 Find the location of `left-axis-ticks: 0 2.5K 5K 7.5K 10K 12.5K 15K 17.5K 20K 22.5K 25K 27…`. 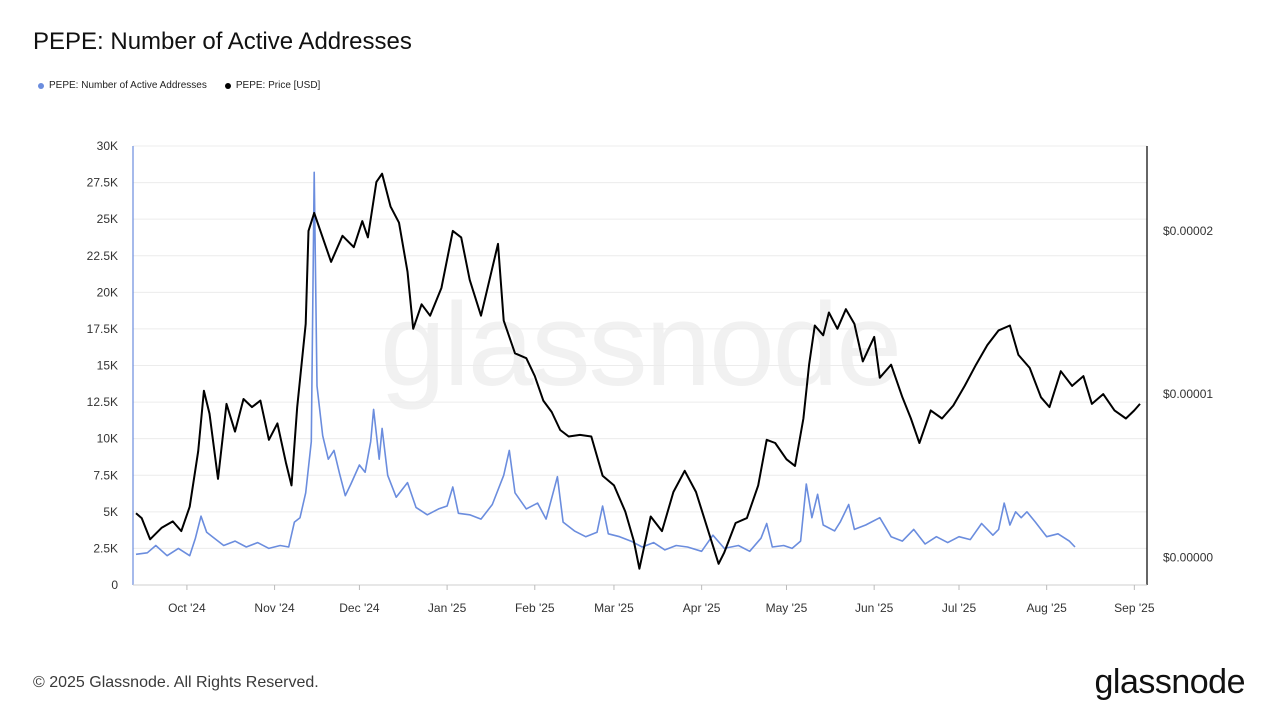

left-axis-ticks: 0 2.5K 5K 7.5K 10K 12.5K 15K 17.5K 20K 22.5K 25K 27… is located at coordinates (103, 365).